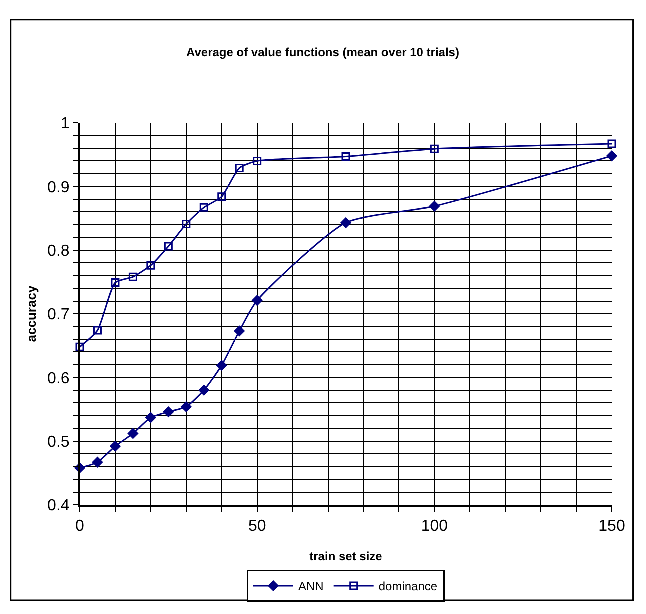 This screenshot has height=614, width=646. I want to click on y-tick-label: 0.7, so click(59, 315).